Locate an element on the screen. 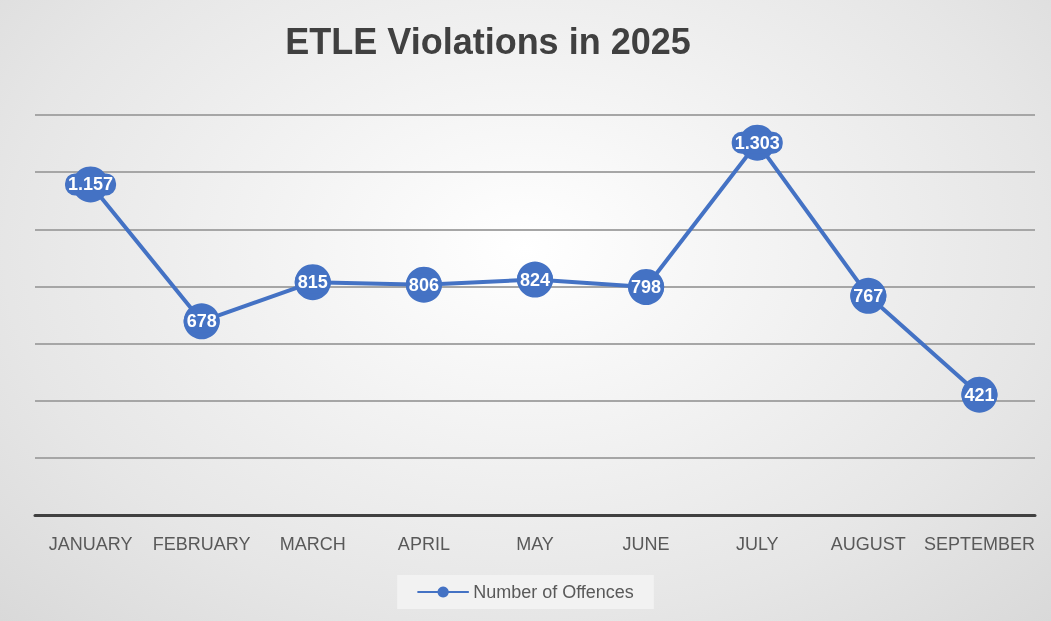  x-tick-label: JULY is located at coordinates (757, 544).